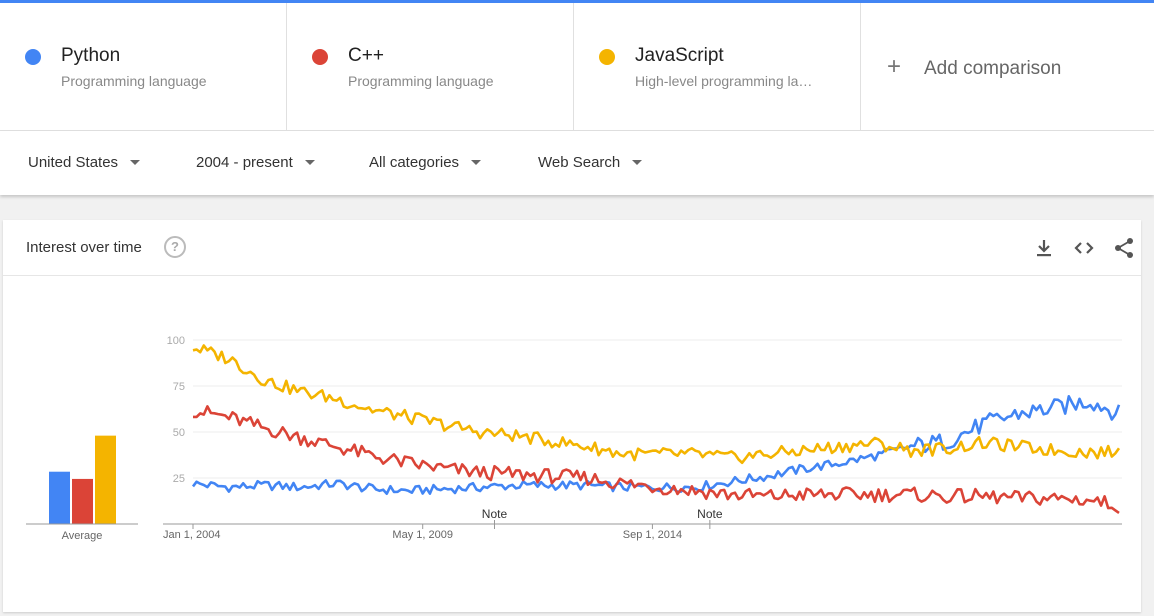 The height and width of the screenshot is (616, 1154). Describe the element at coordinates (430, 66) in the screenshot. I see `term-cpp: C++ Programming language` at that location.